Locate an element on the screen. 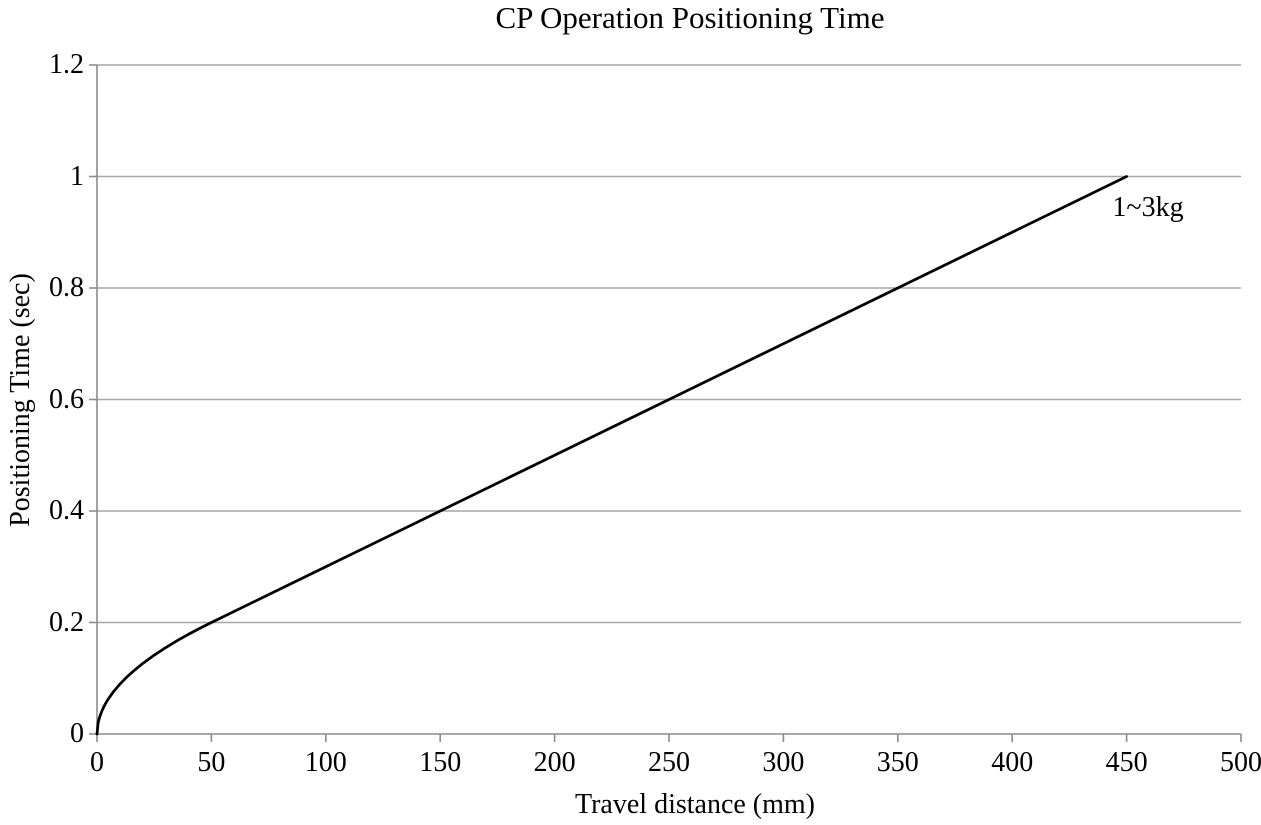 Image resolution: width=1261 pixels, height=825 pixels. x-tick-label: 100 is located at coordinates (325, 762).